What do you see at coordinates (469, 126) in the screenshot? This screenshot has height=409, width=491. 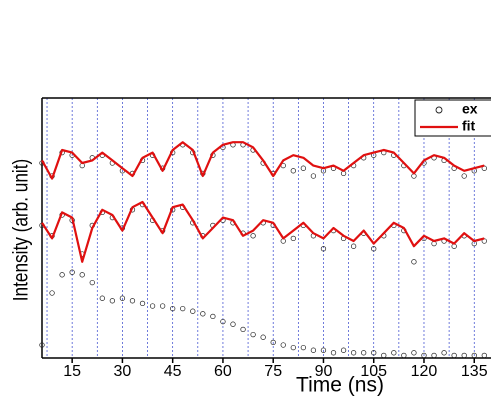 I see `legend-label: fit` at bounding box center [469, 126].